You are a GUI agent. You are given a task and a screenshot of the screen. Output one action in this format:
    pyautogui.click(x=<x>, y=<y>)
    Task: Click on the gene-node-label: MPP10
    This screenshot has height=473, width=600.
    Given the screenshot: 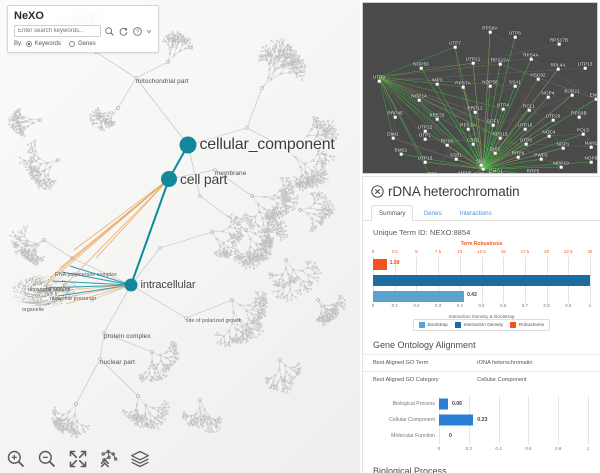 What is the action you would take?
    pyautogui.click(x=561, y=163)
    